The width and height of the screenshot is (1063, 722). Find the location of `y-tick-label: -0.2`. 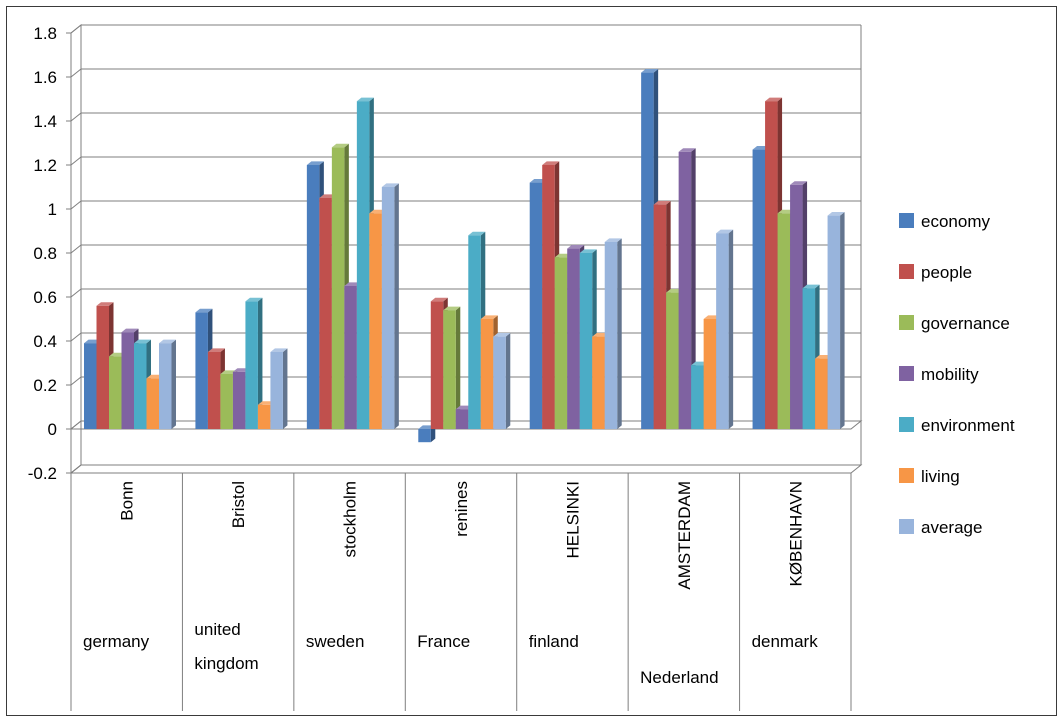

y-tick-label: -0.2 is located at coordinates (42, 473).